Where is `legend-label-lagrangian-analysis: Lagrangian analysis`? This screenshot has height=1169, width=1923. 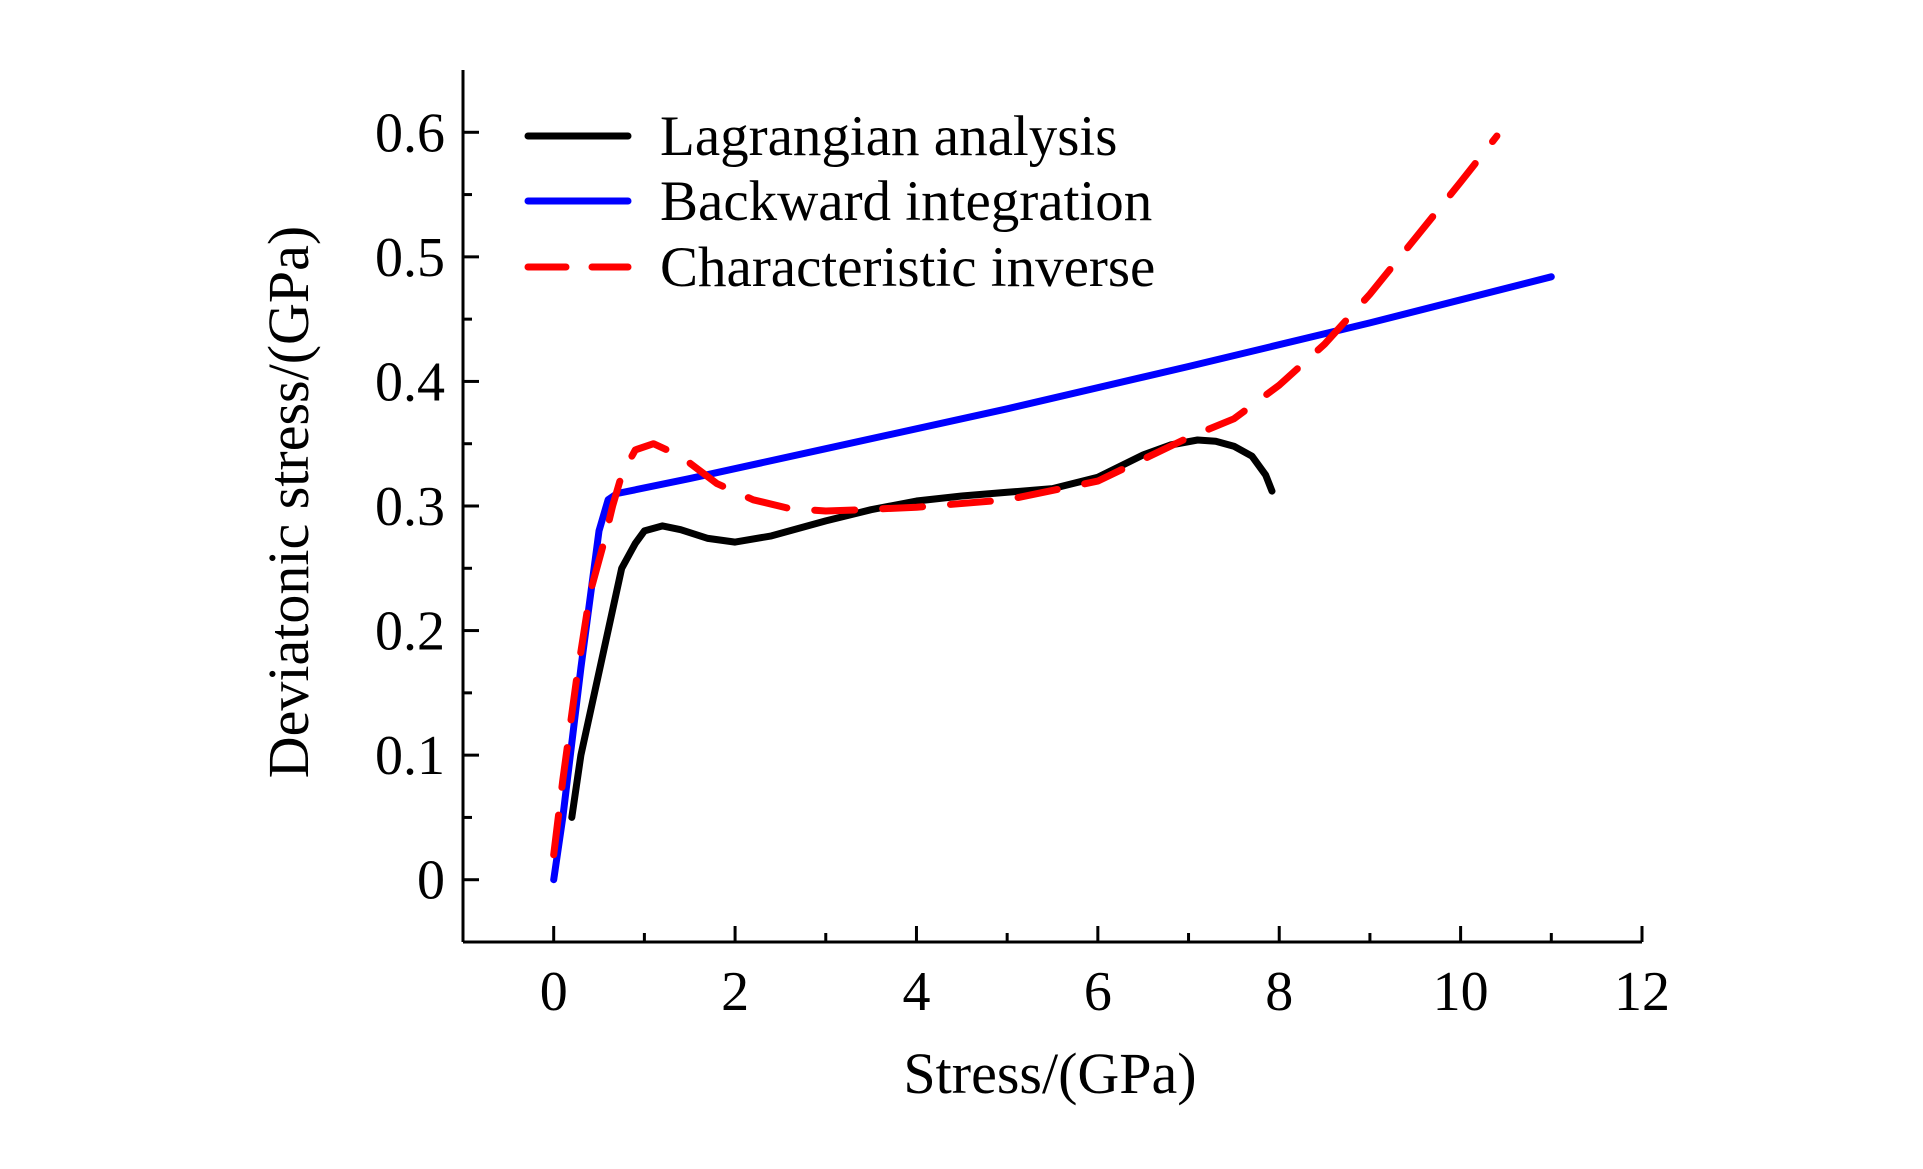
legend-label-lagrangian-analysis: Lagrangian analysis is located at coordinates (888, 136).